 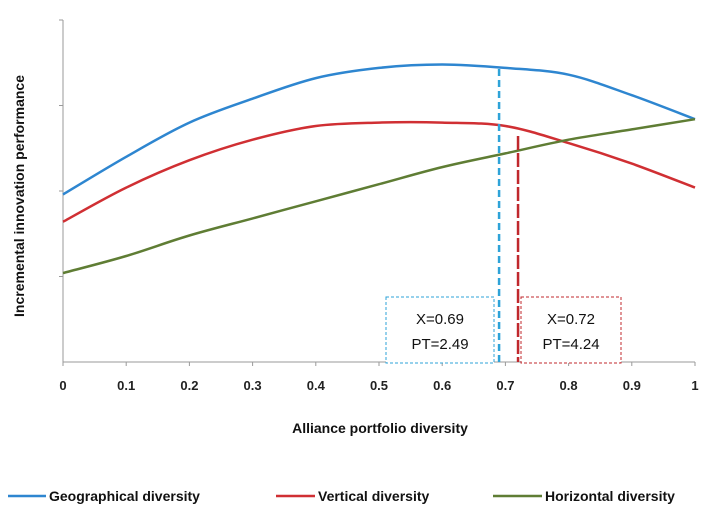 I want to click on y-axis-title: Incremental innovation performance, so click(x=19, y=196).